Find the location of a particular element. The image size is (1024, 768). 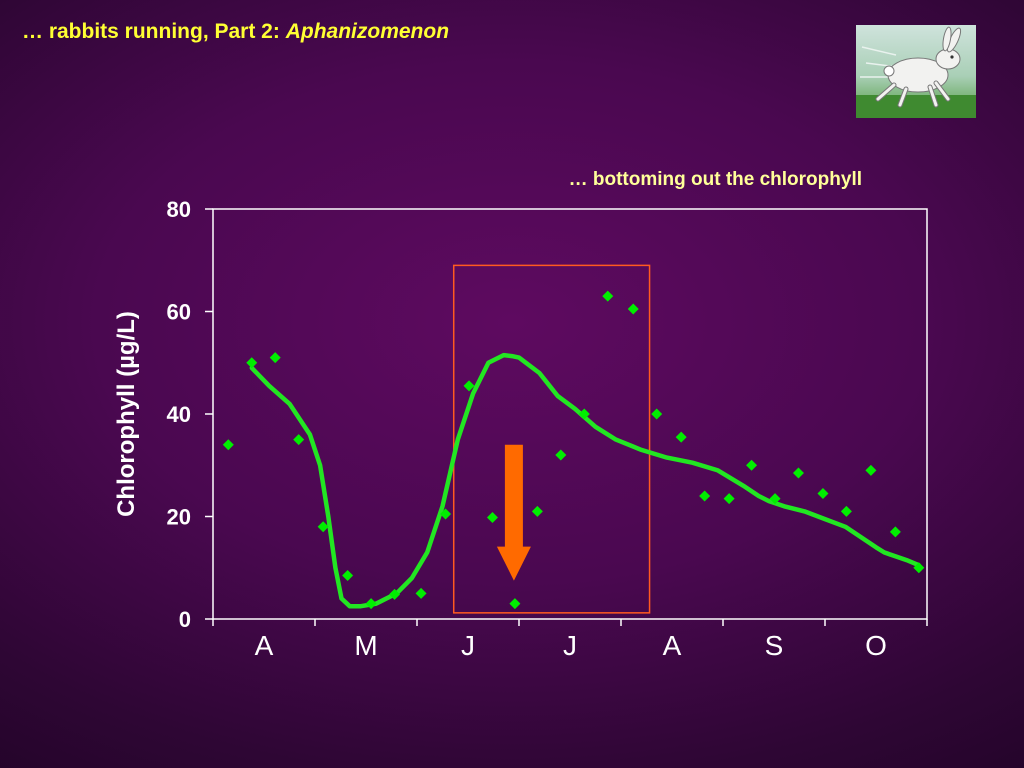

slide-title: … rabbits running, Part 2: Aphanizomenon is located at coordinates (235, 32).